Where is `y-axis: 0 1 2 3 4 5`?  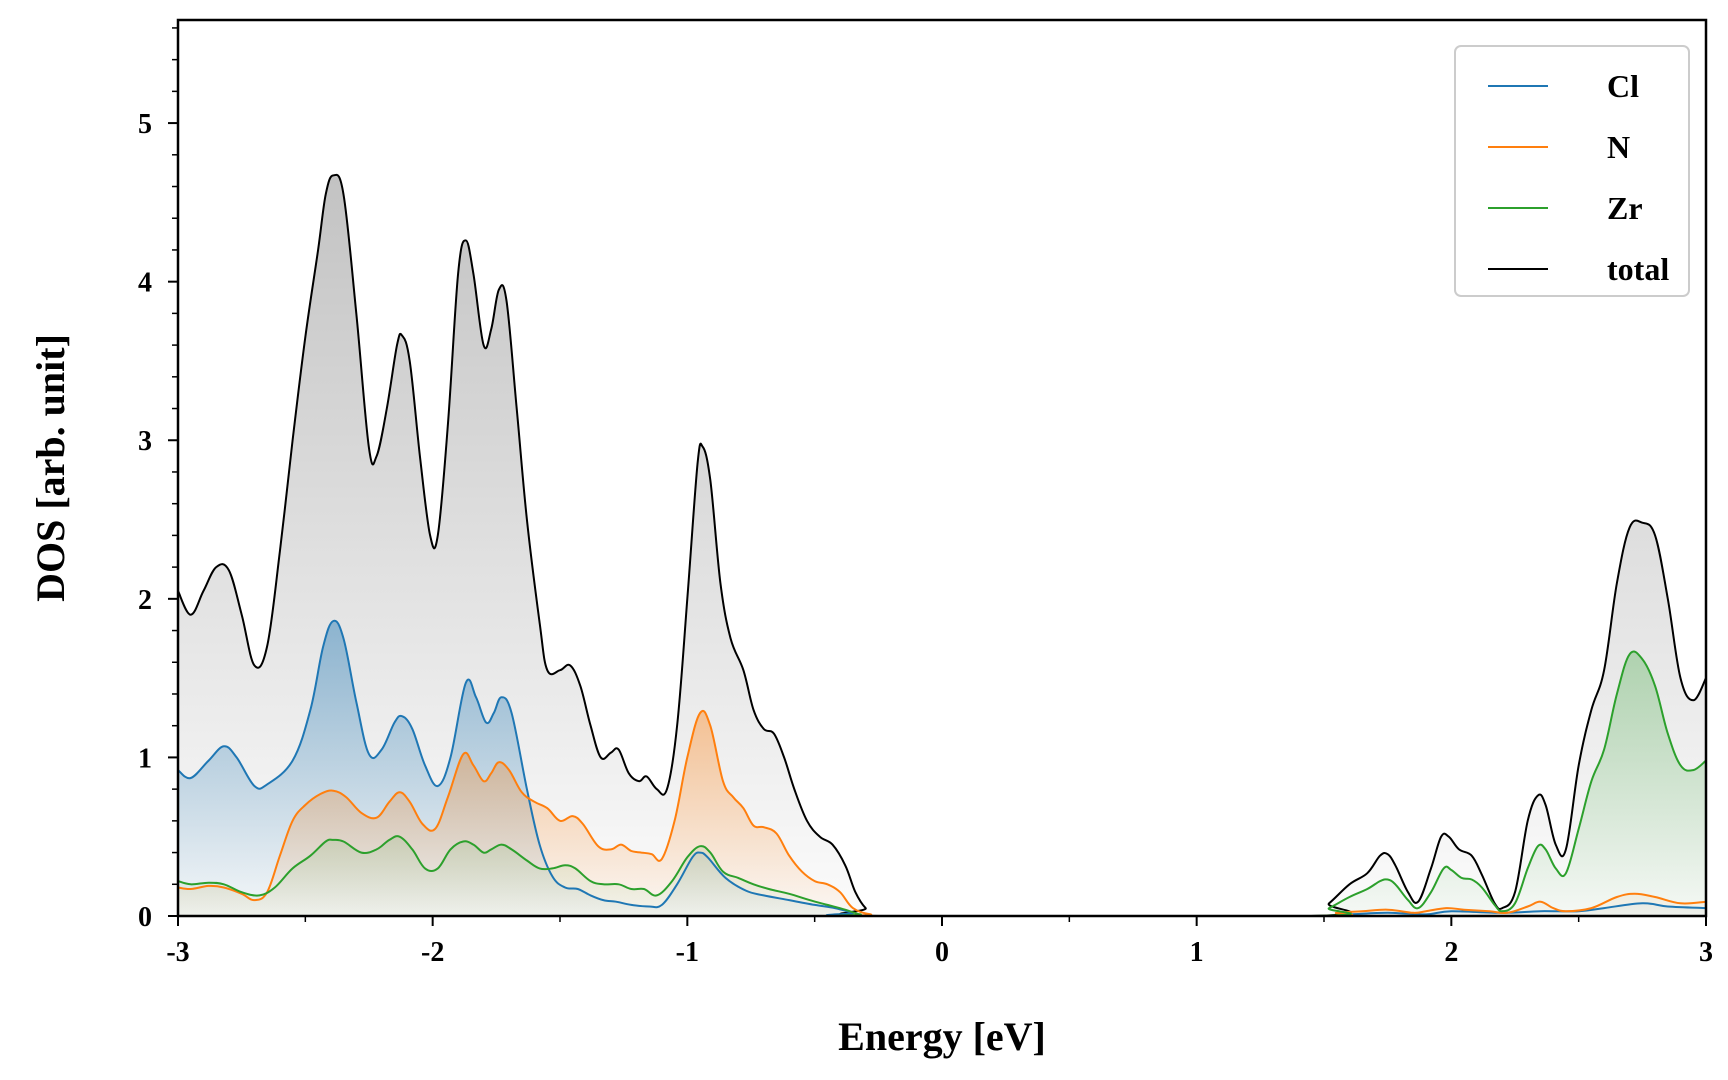
y-axis: 0 1 2 3 4 5 is located at coordinates (158, 480).